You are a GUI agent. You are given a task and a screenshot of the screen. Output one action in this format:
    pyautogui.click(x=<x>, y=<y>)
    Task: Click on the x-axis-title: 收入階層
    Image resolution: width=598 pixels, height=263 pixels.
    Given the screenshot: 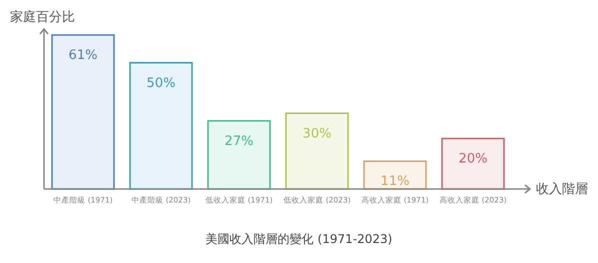 What is the action you would take?
    pyautogui.click(x=562, y=189)
    